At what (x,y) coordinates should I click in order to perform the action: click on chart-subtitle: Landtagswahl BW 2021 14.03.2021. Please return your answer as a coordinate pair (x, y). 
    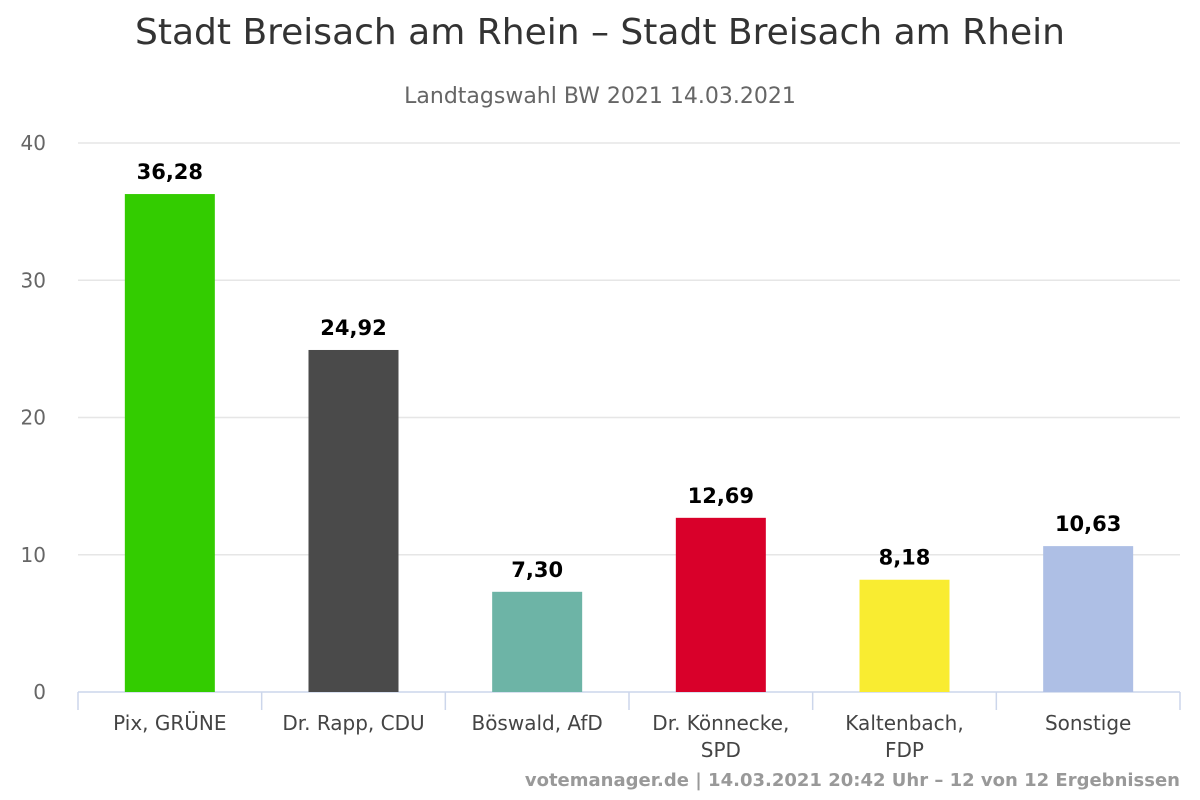
    Looking at the image, I should click on (600, 96).